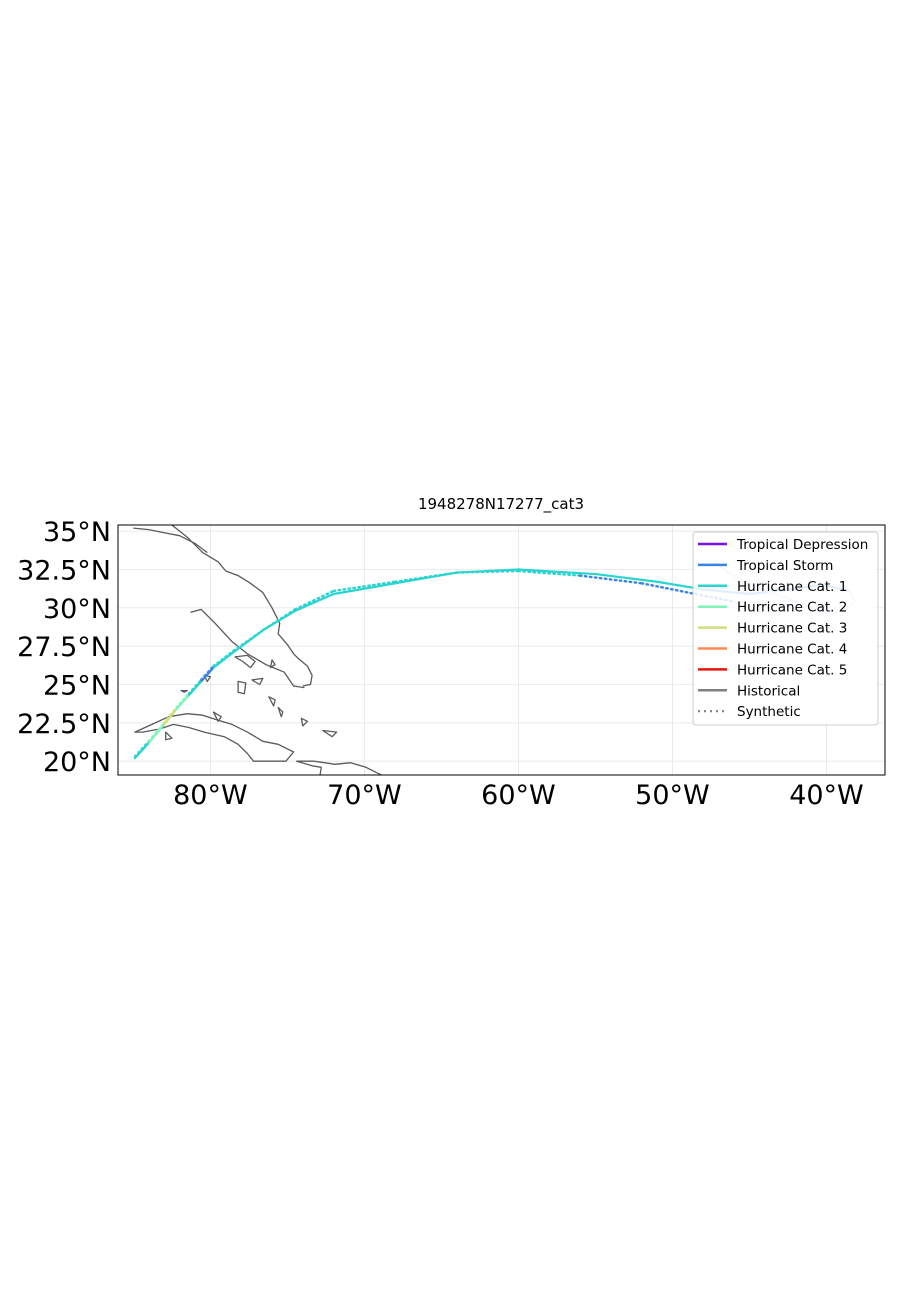 The width and height of the screenshot is (900, 1300). Describe the element at coordinates (768, 691) in the screenshot. I see `legend-label: Historical` at that location.